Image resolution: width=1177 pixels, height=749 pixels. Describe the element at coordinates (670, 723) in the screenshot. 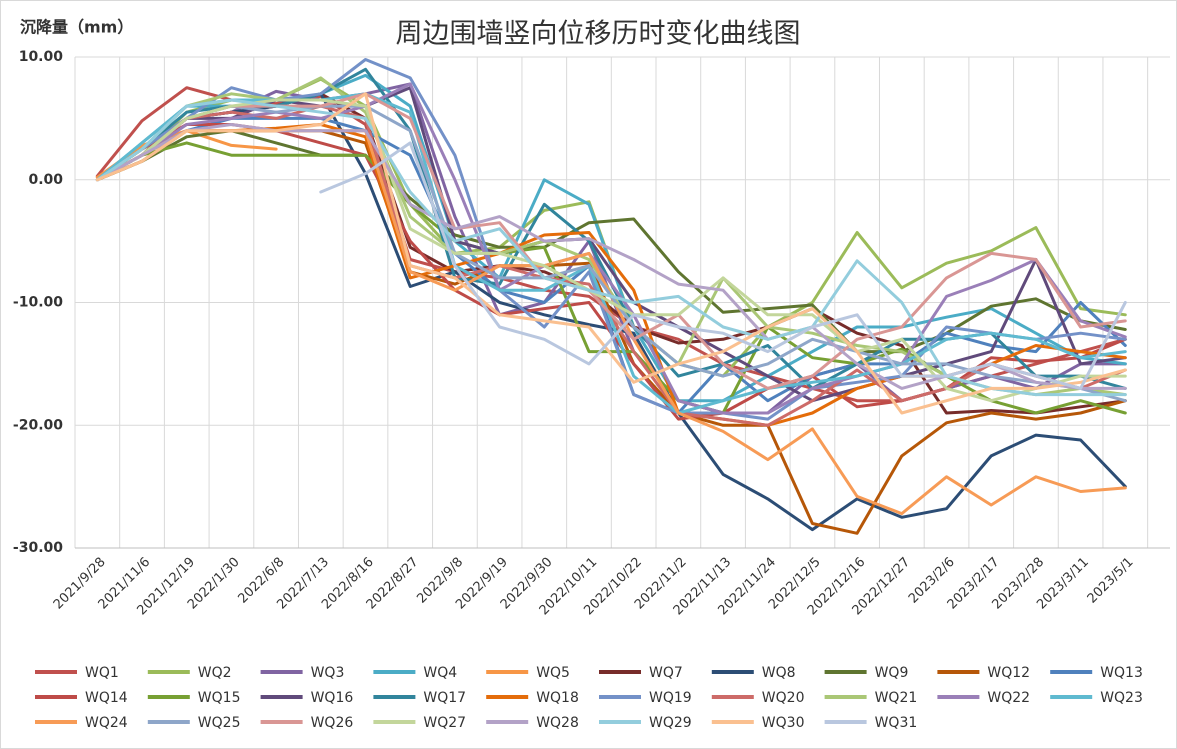

I see `legend-label: WQ29` at that location.